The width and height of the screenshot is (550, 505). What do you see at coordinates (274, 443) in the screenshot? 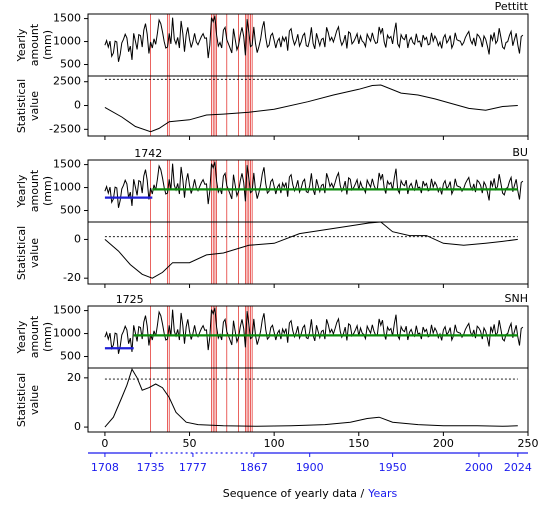
I see `x-tick-label: 100` at bounding box center [274, 443].